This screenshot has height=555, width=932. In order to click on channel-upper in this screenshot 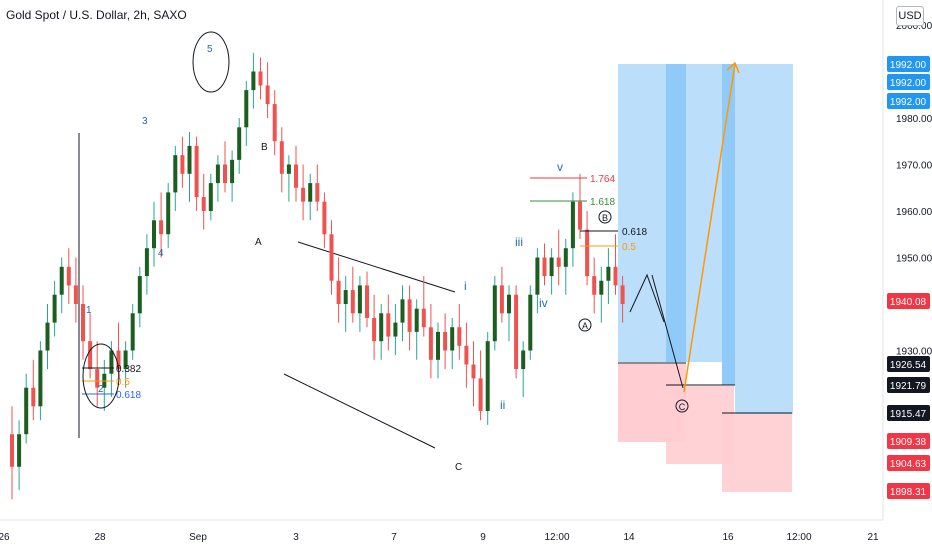, I will do `click(376, 267)`.